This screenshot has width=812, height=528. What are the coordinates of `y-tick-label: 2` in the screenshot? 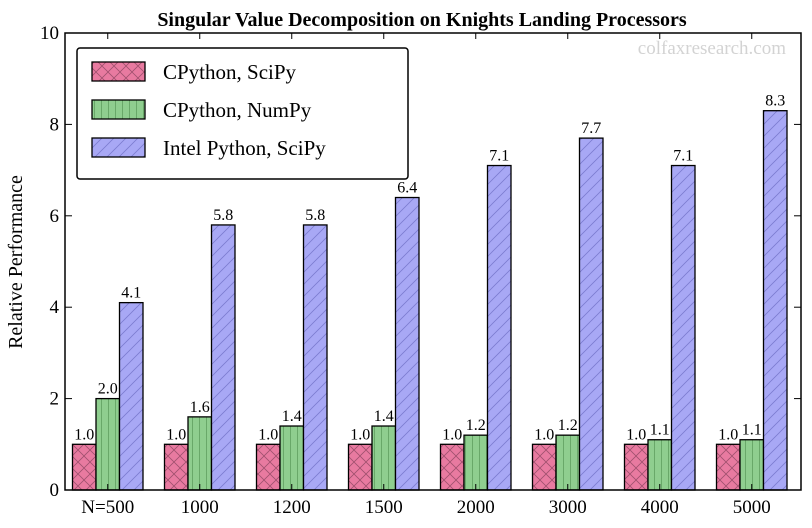 It's located at (55, 399).